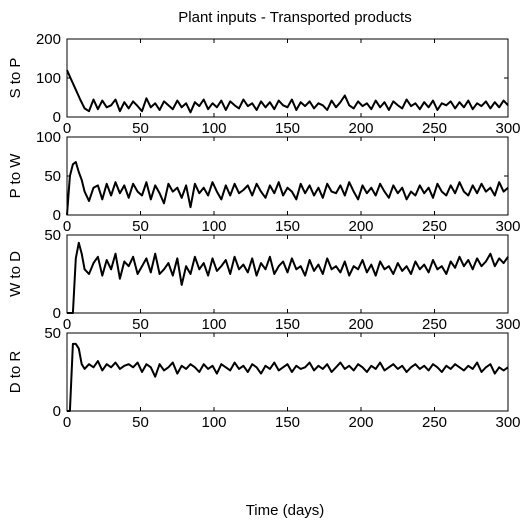 This screenshot has width=525, height=520. Describe the element at coordinates (294, 17) in the screenshot. I see `chart-title: Plant inputs - Transported products` at that location.